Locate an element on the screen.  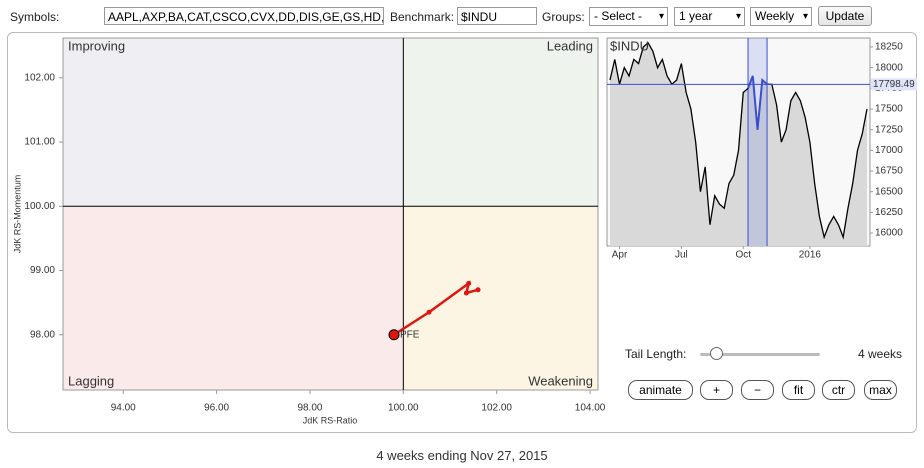
y-tick-label: 16500 is located at coordinates (889, 191).